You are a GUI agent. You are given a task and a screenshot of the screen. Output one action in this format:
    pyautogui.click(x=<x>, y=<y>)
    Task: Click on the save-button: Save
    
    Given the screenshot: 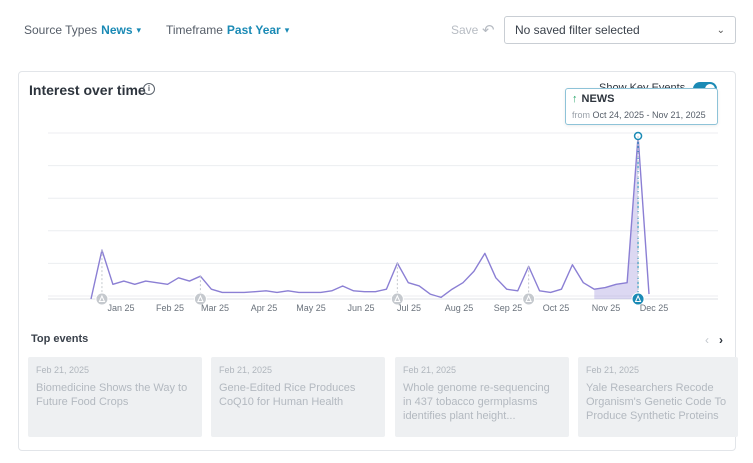 What is the action you would take?
    pyautogui.click(x=465, y=30)
    